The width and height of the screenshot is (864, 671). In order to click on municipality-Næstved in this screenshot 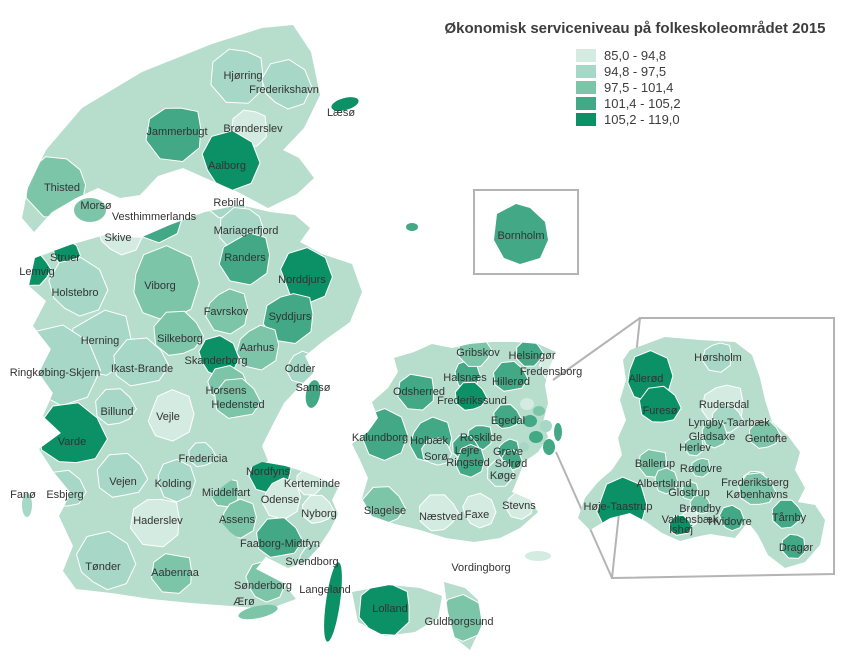, I will do `click(439, 513)`.